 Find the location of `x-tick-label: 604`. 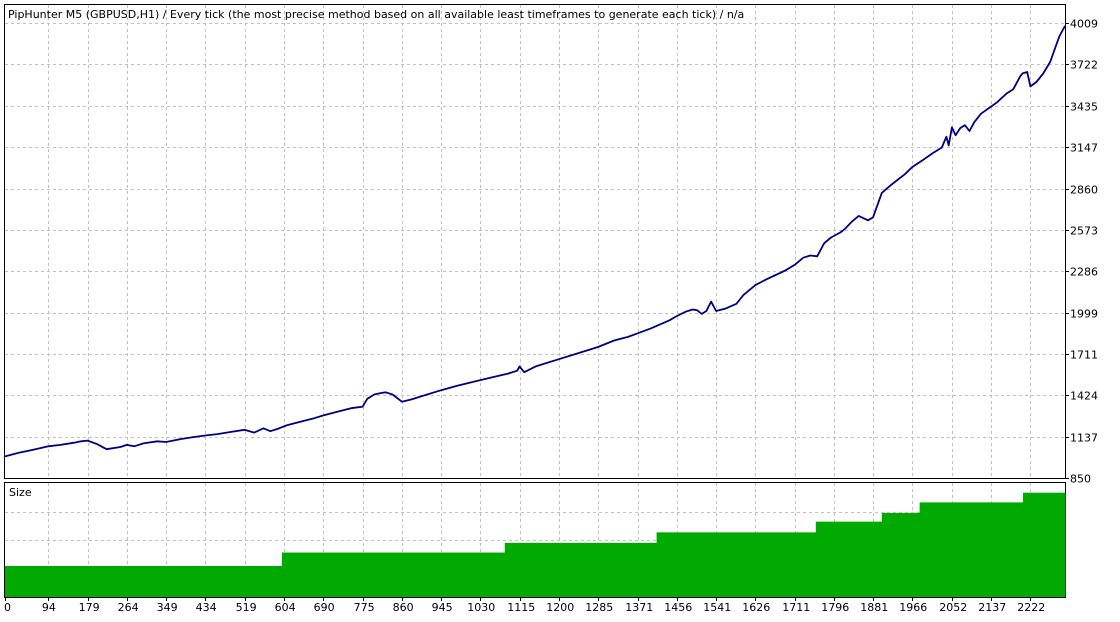

x-tick-label: 604 is located at coordinates (285, 607).